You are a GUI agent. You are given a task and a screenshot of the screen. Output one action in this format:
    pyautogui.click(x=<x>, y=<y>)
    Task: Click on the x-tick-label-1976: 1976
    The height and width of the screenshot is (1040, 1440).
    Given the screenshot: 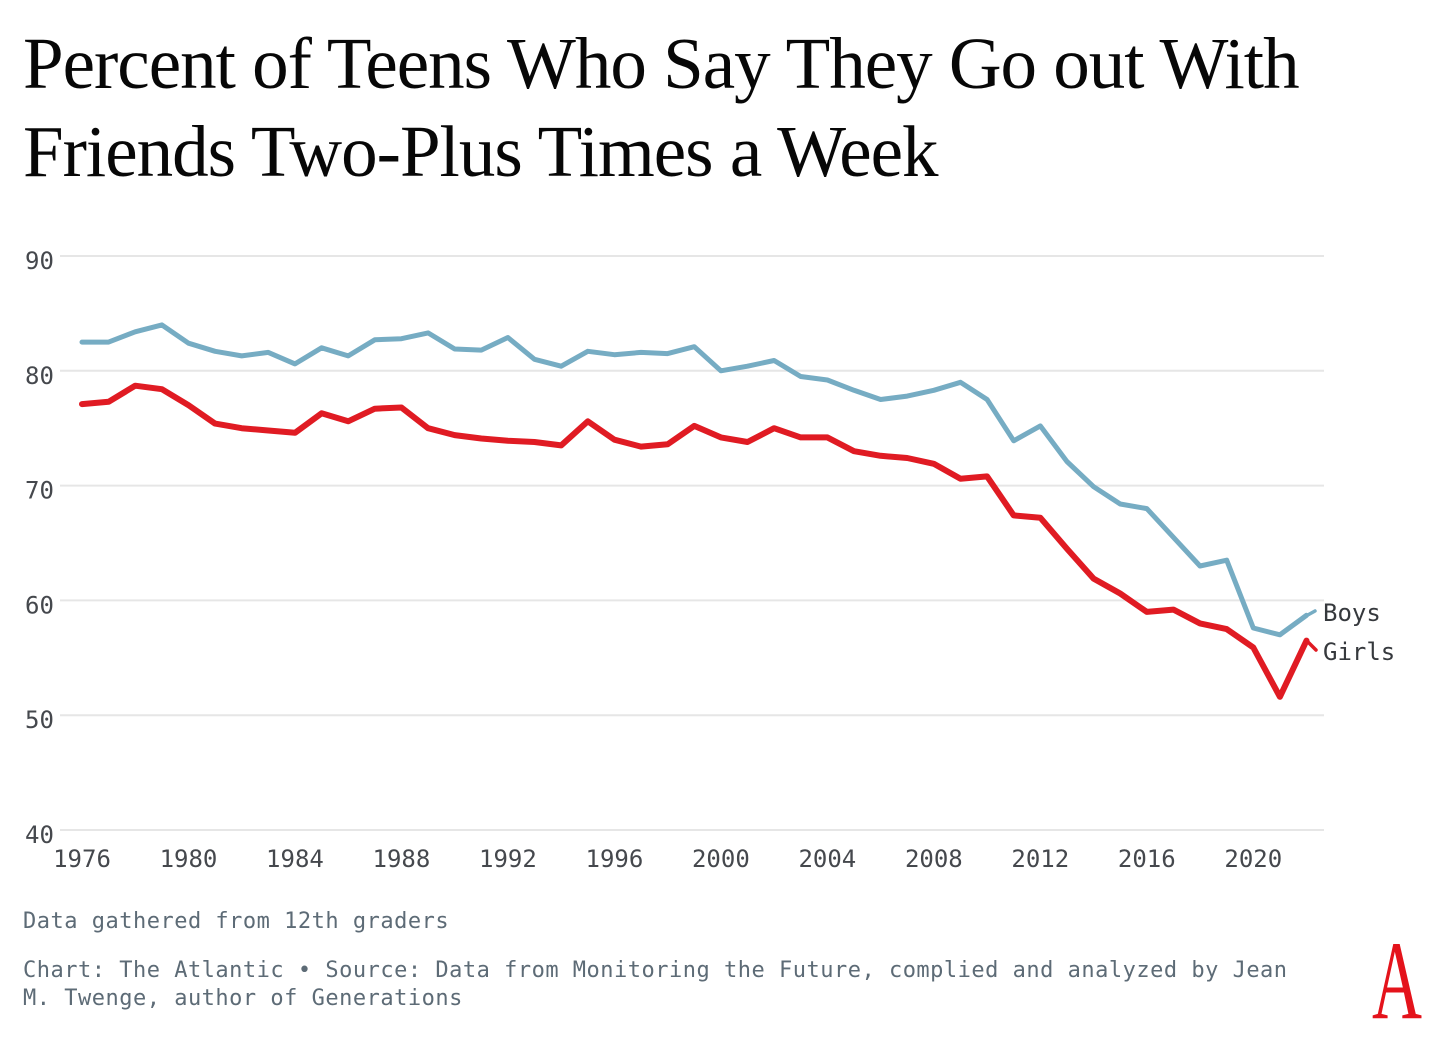 What is the action you would take?
    pyautogui.click(x=82, y=859)
    